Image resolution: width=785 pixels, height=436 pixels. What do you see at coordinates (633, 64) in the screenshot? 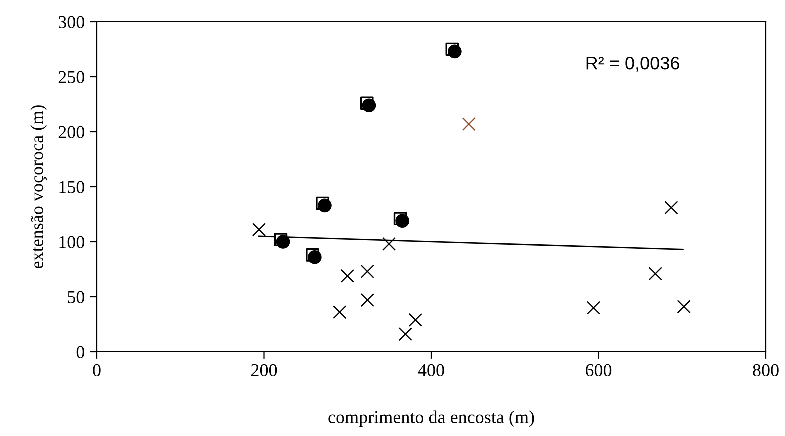
I see `annotation: R² = 0,0036` at bounding box center [633, 64].